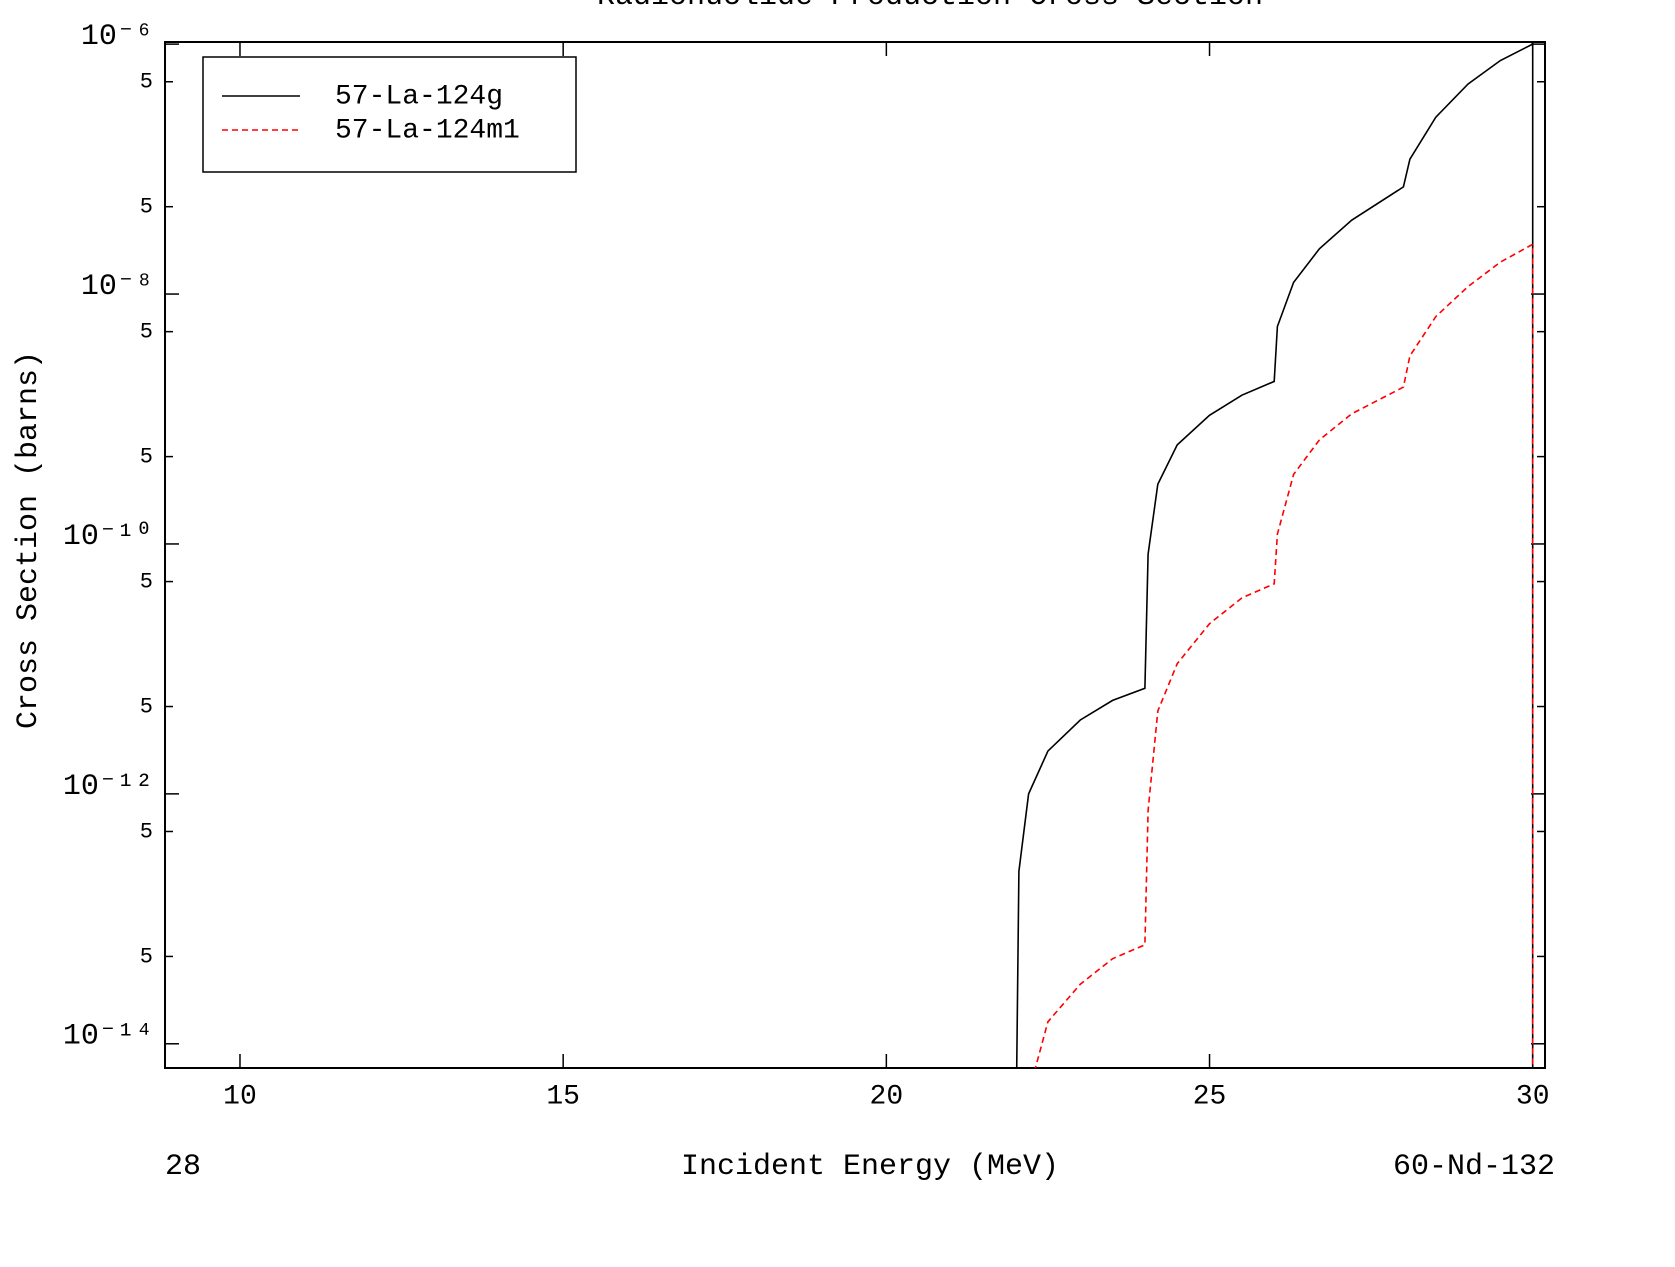  I want to click on y-tick-label: 10⁻¹², so click(108, 787).